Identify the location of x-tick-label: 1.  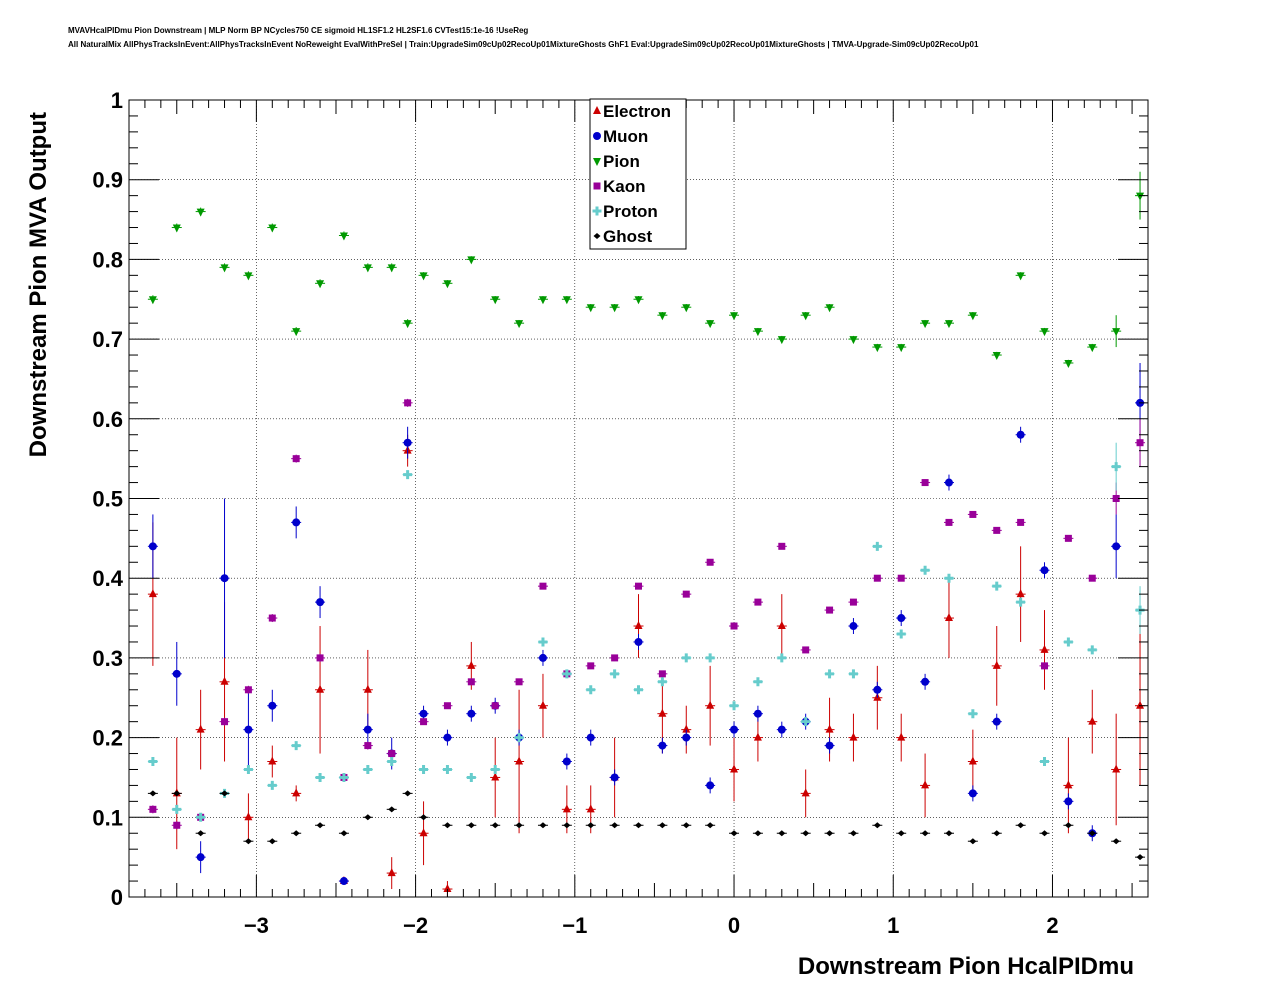
(893, 925).